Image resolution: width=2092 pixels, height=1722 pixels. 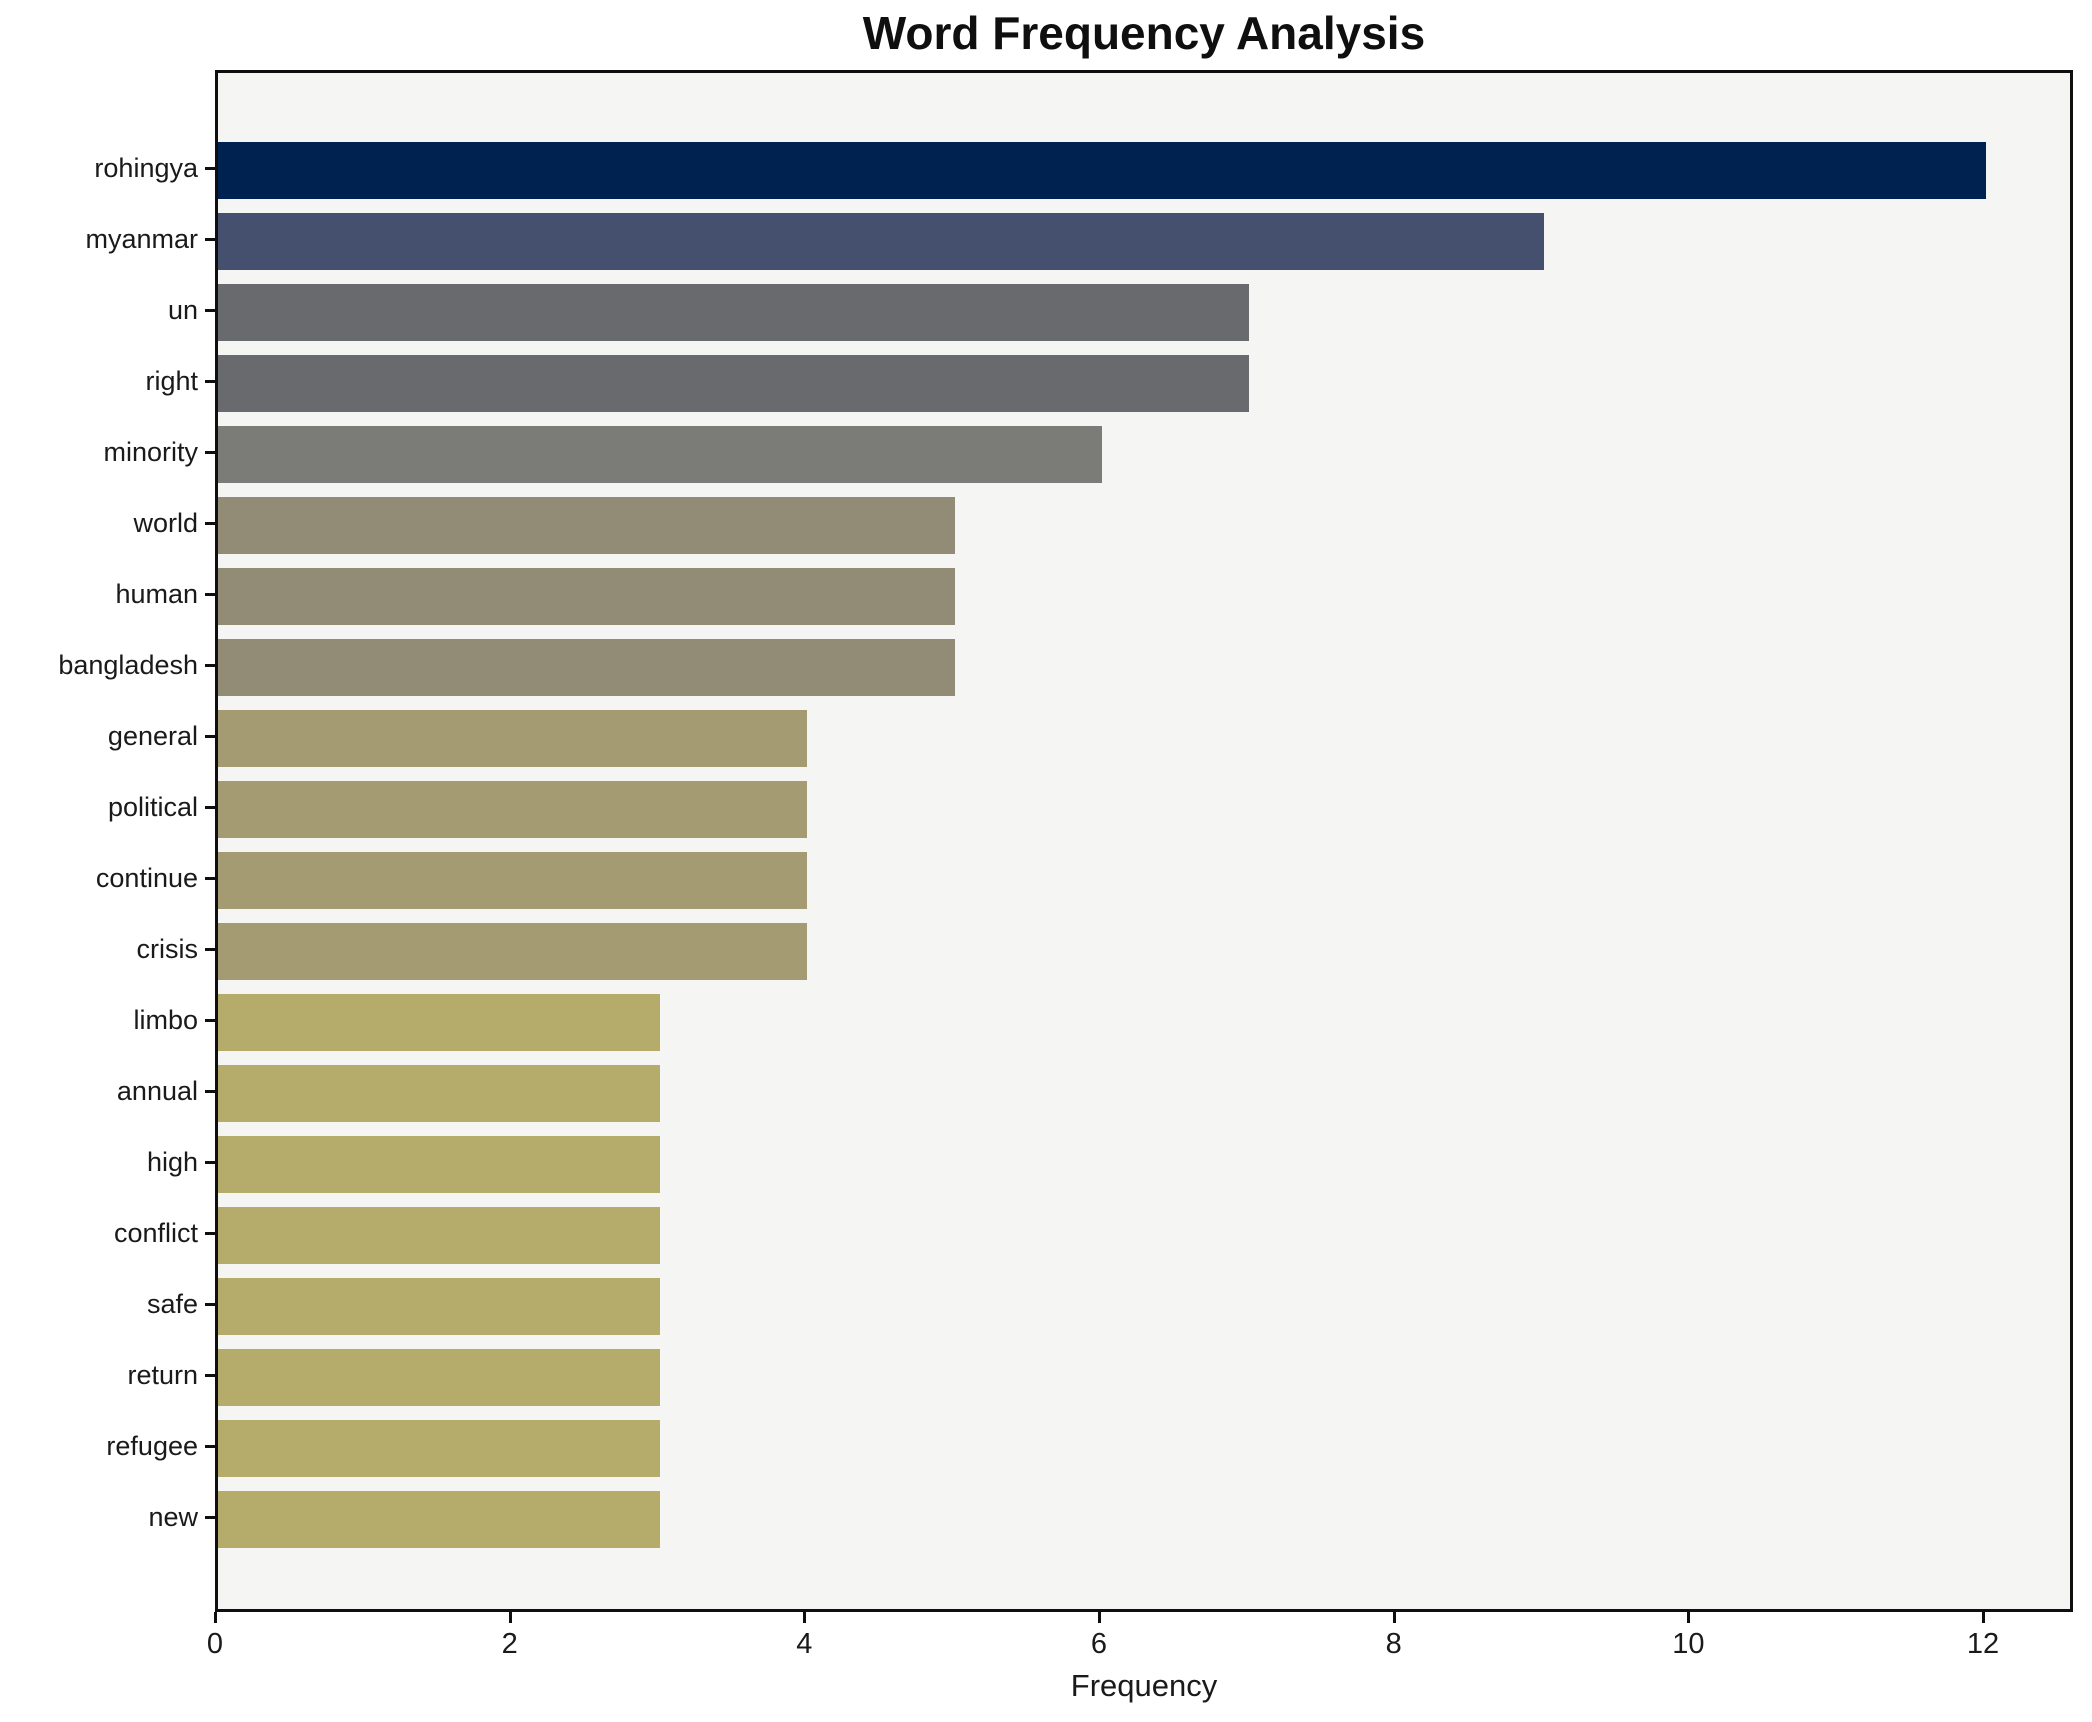 What do you see at coordinates (152, 735) in the screenshot?
I see `y-tick-label-general: general` at bounding box center [152, 735].